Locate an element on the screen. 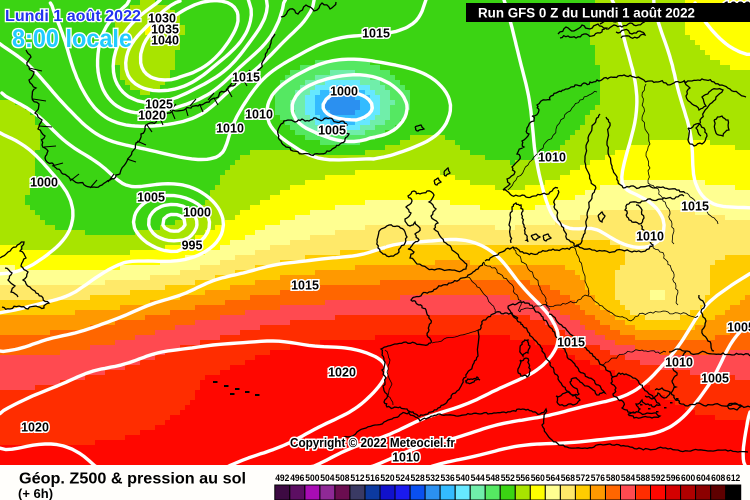 The height and width of the screenshot is (500, 750). svg-text: 576 is located at coordinates (598, 478).